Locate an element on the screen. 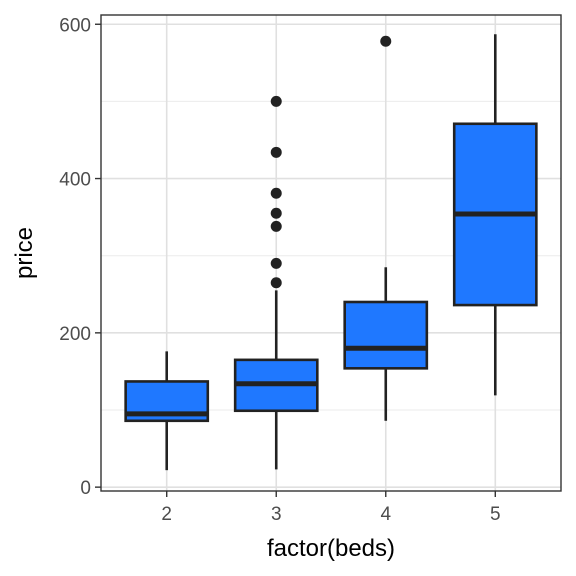 The image size is (576, 576). x-tick-label: 2 is located at coordinates (166, 514).